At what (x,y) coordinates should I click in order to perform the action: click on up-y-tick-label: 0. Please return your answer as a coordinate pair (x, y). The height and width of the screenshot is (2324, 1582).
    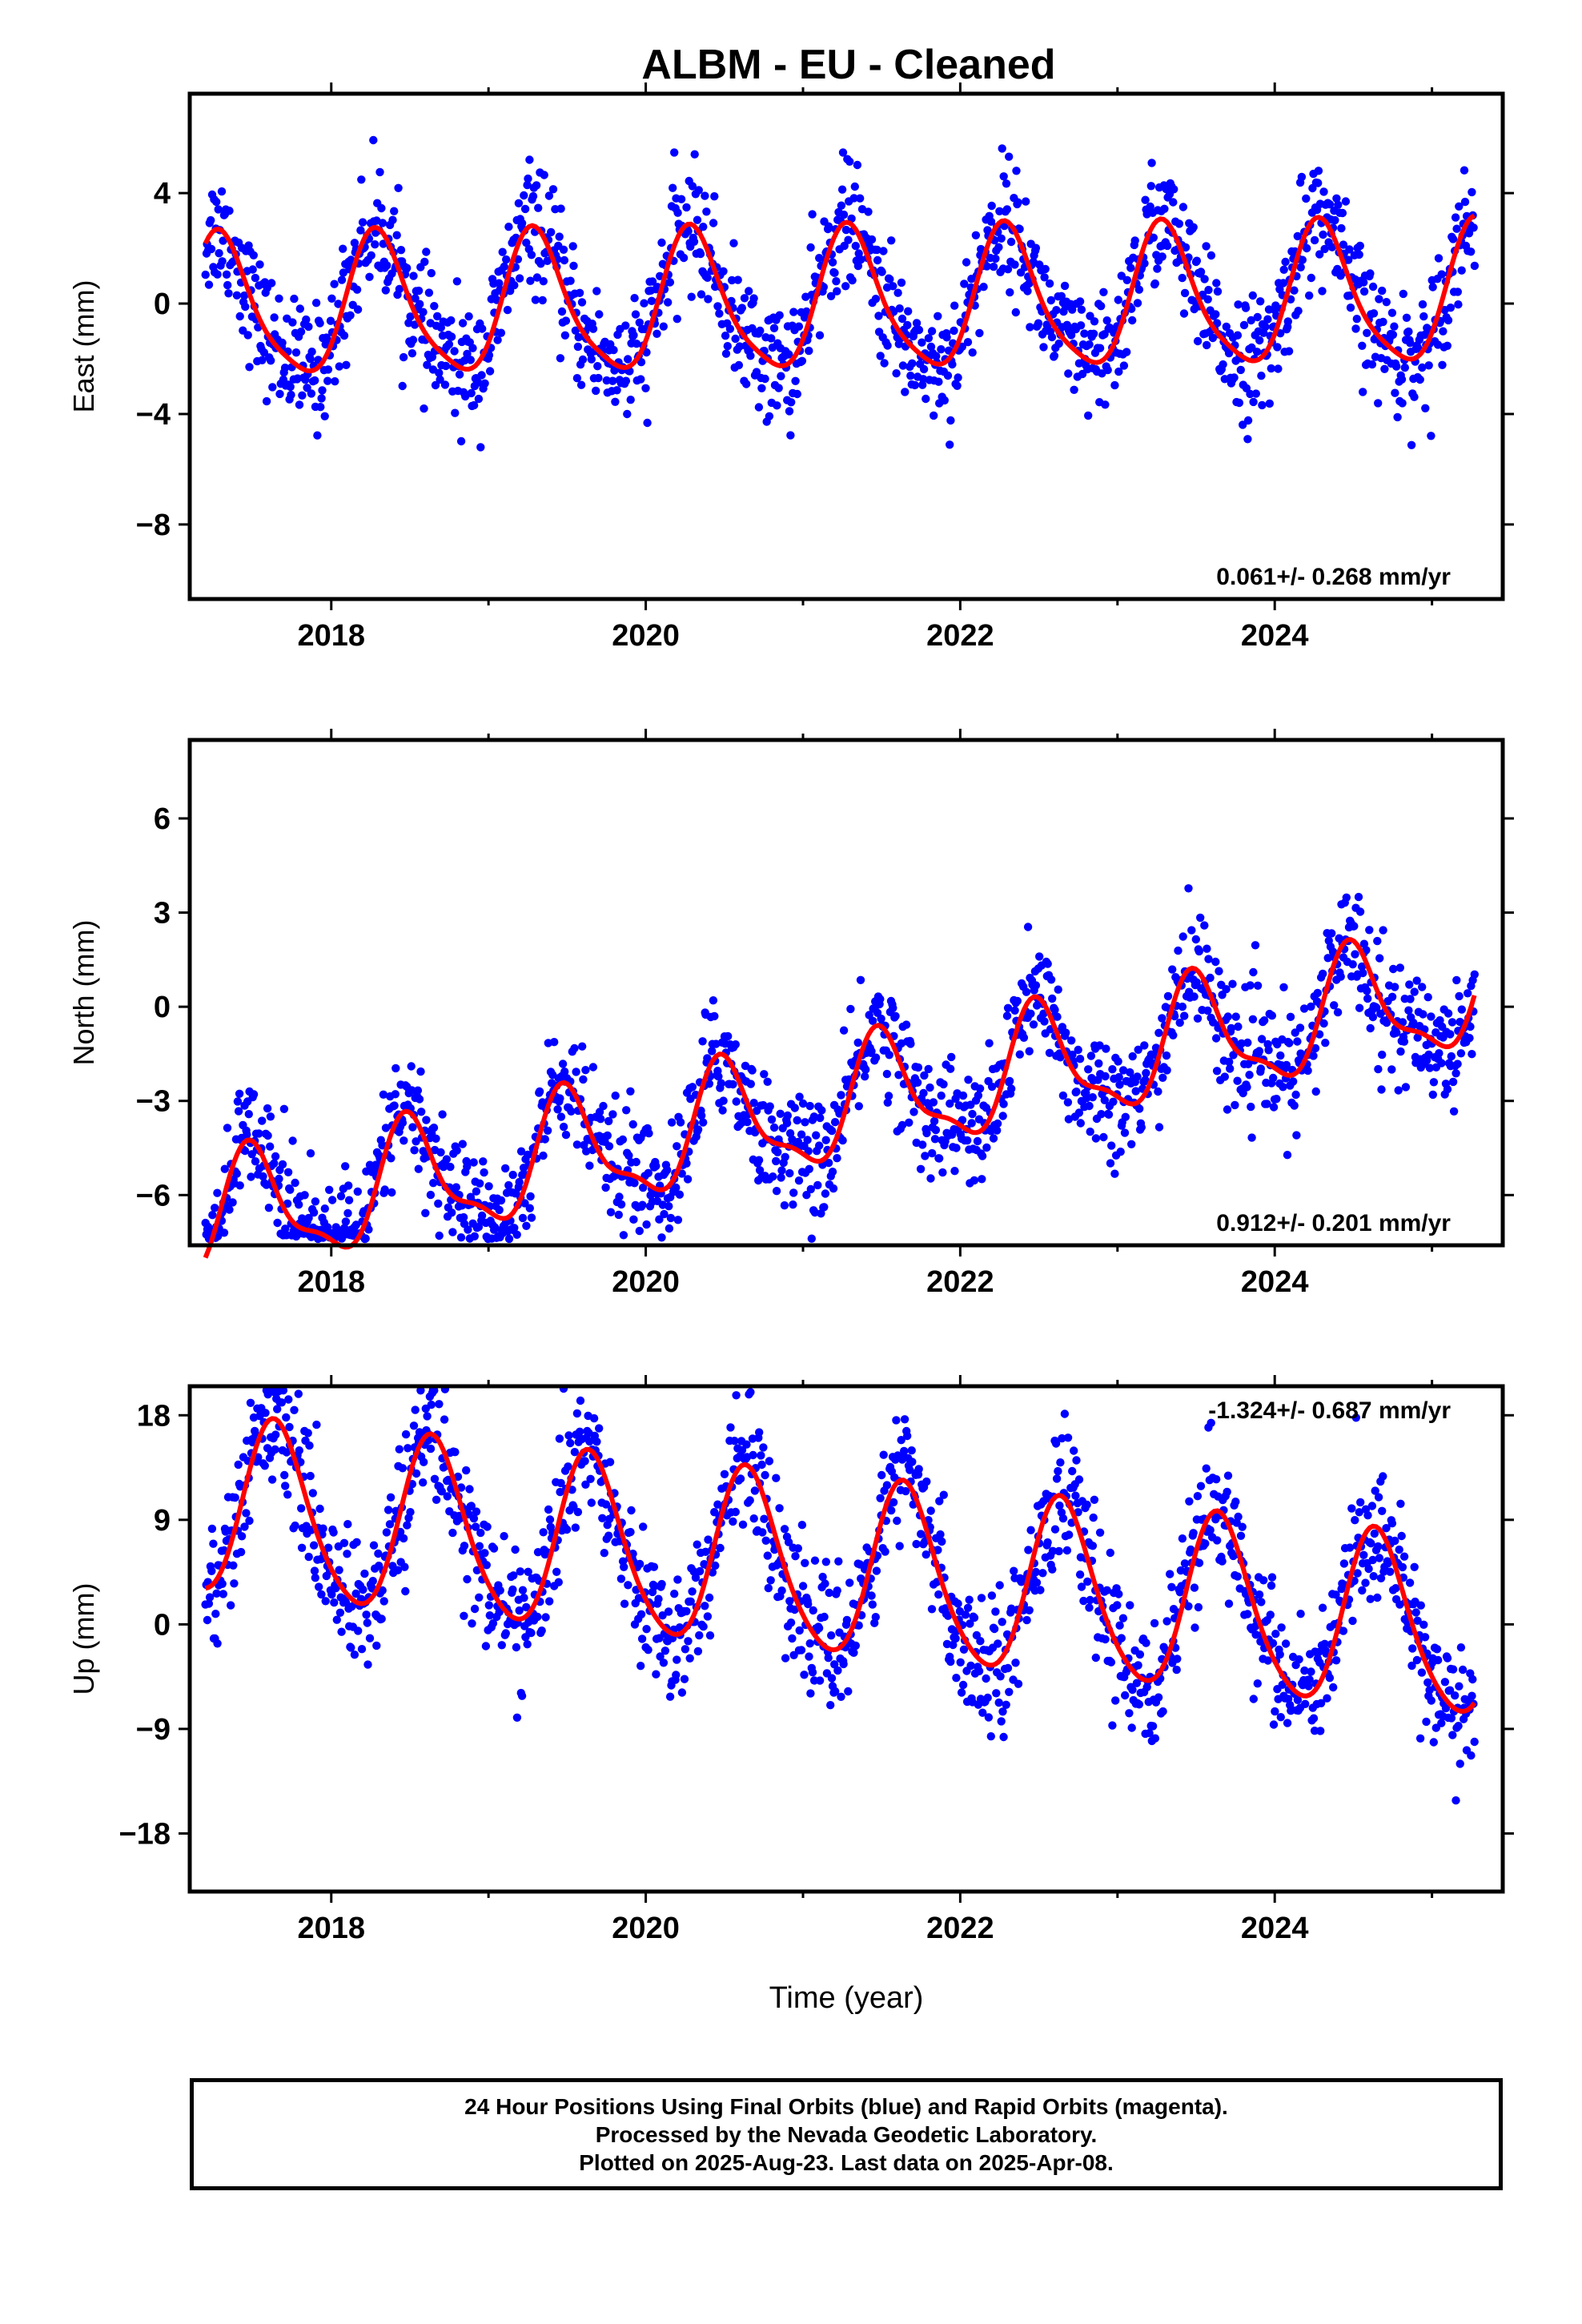
    Looking at the image, I should click on (162, 1625).